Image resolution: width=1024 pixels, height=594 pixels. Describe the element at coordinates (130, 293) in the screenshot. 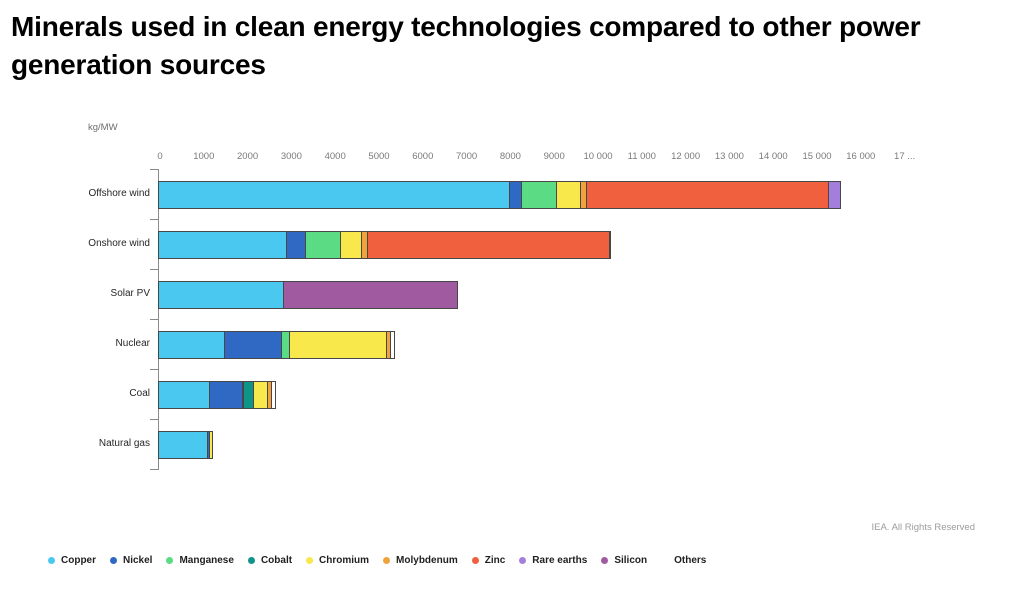

I see `category-label-solar-pv: Solar PV` at that location.